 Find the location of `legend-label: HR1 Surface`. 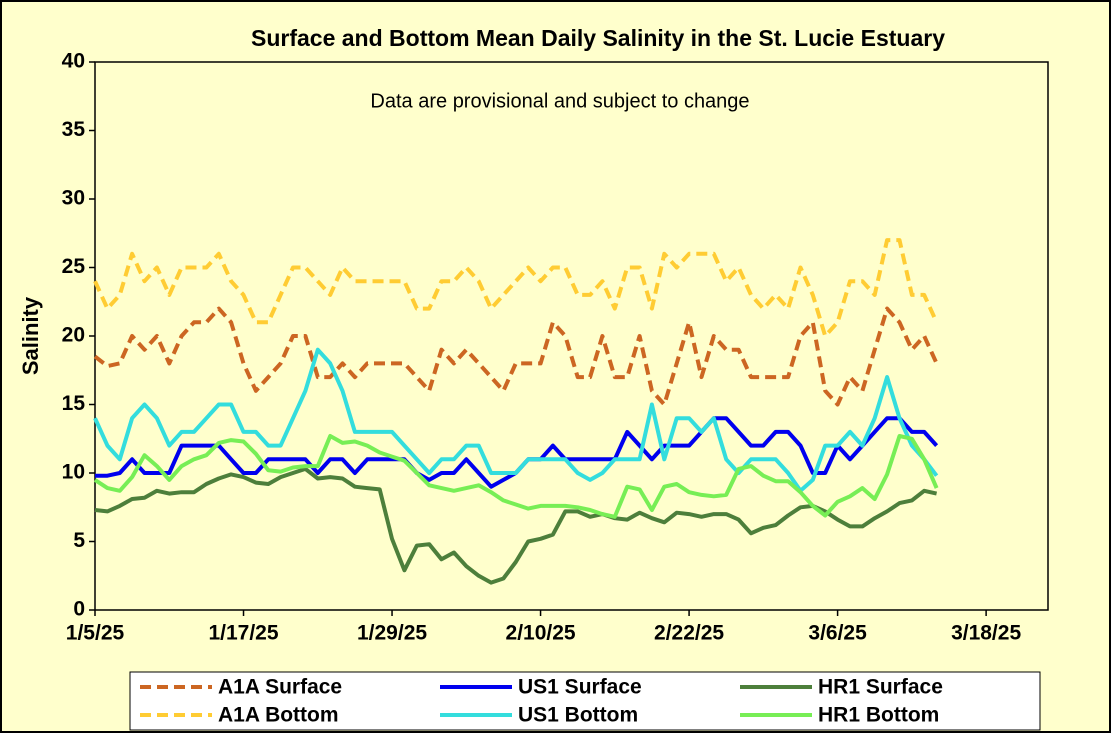

legend-label: HR1 Surface is located at coordinates (880, 687).